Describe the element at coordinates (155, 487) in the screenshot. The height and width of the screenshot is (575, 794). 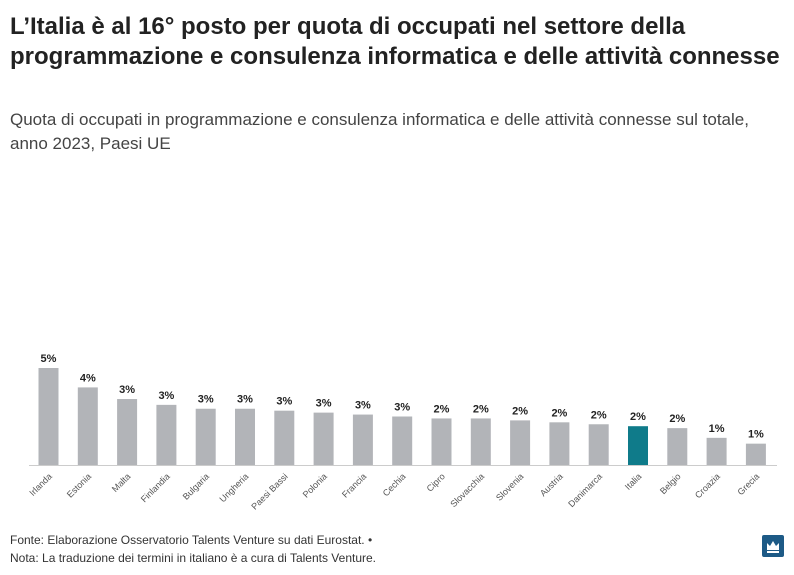
I see `tick-label-finlandia: Finlandia` at that location.